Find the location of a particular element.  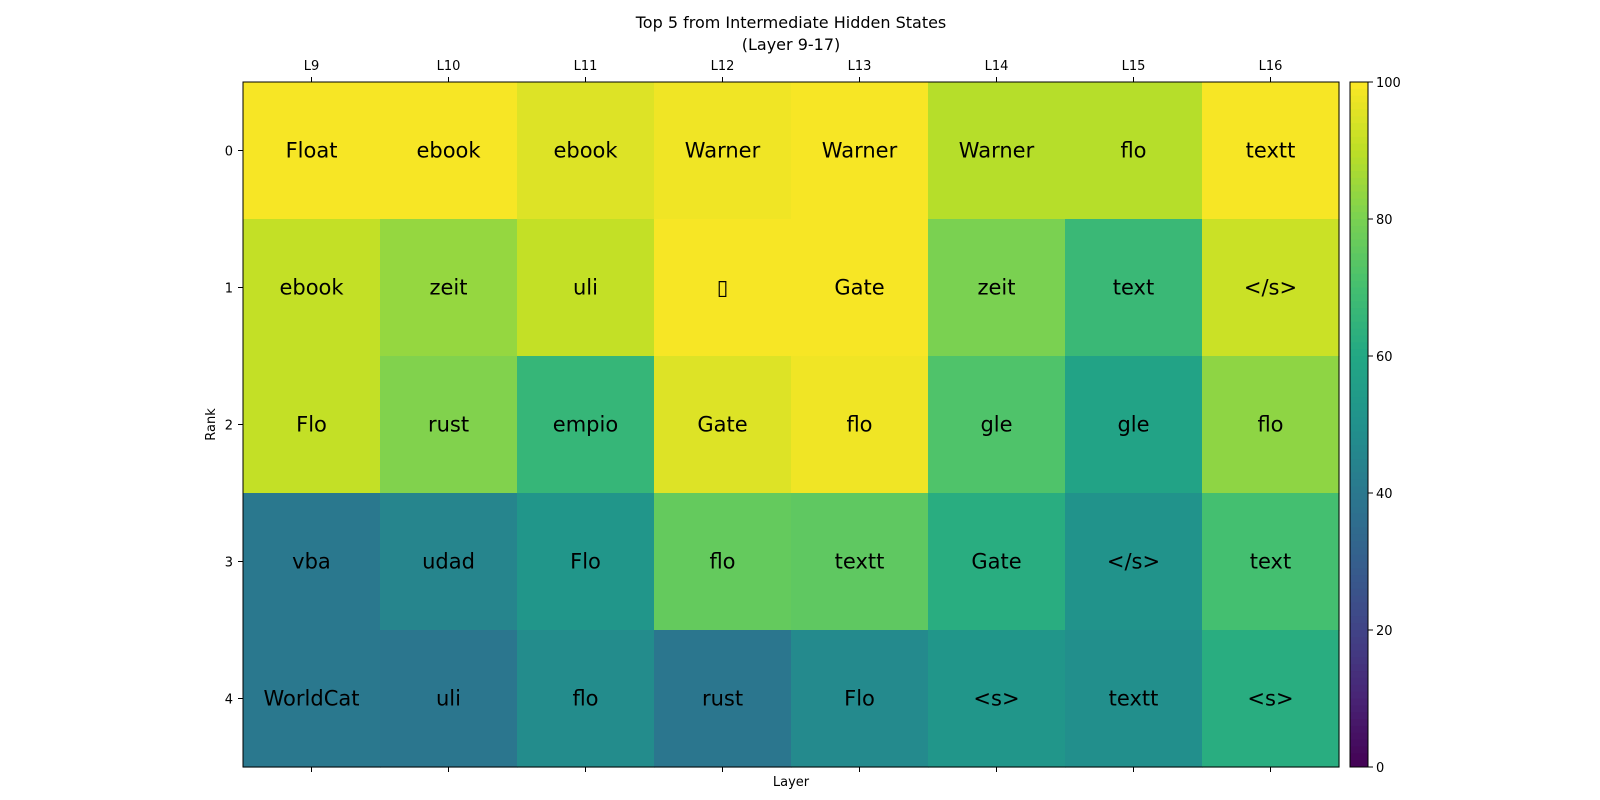

cell-token-label: gle is located at coordinates (996, 425).